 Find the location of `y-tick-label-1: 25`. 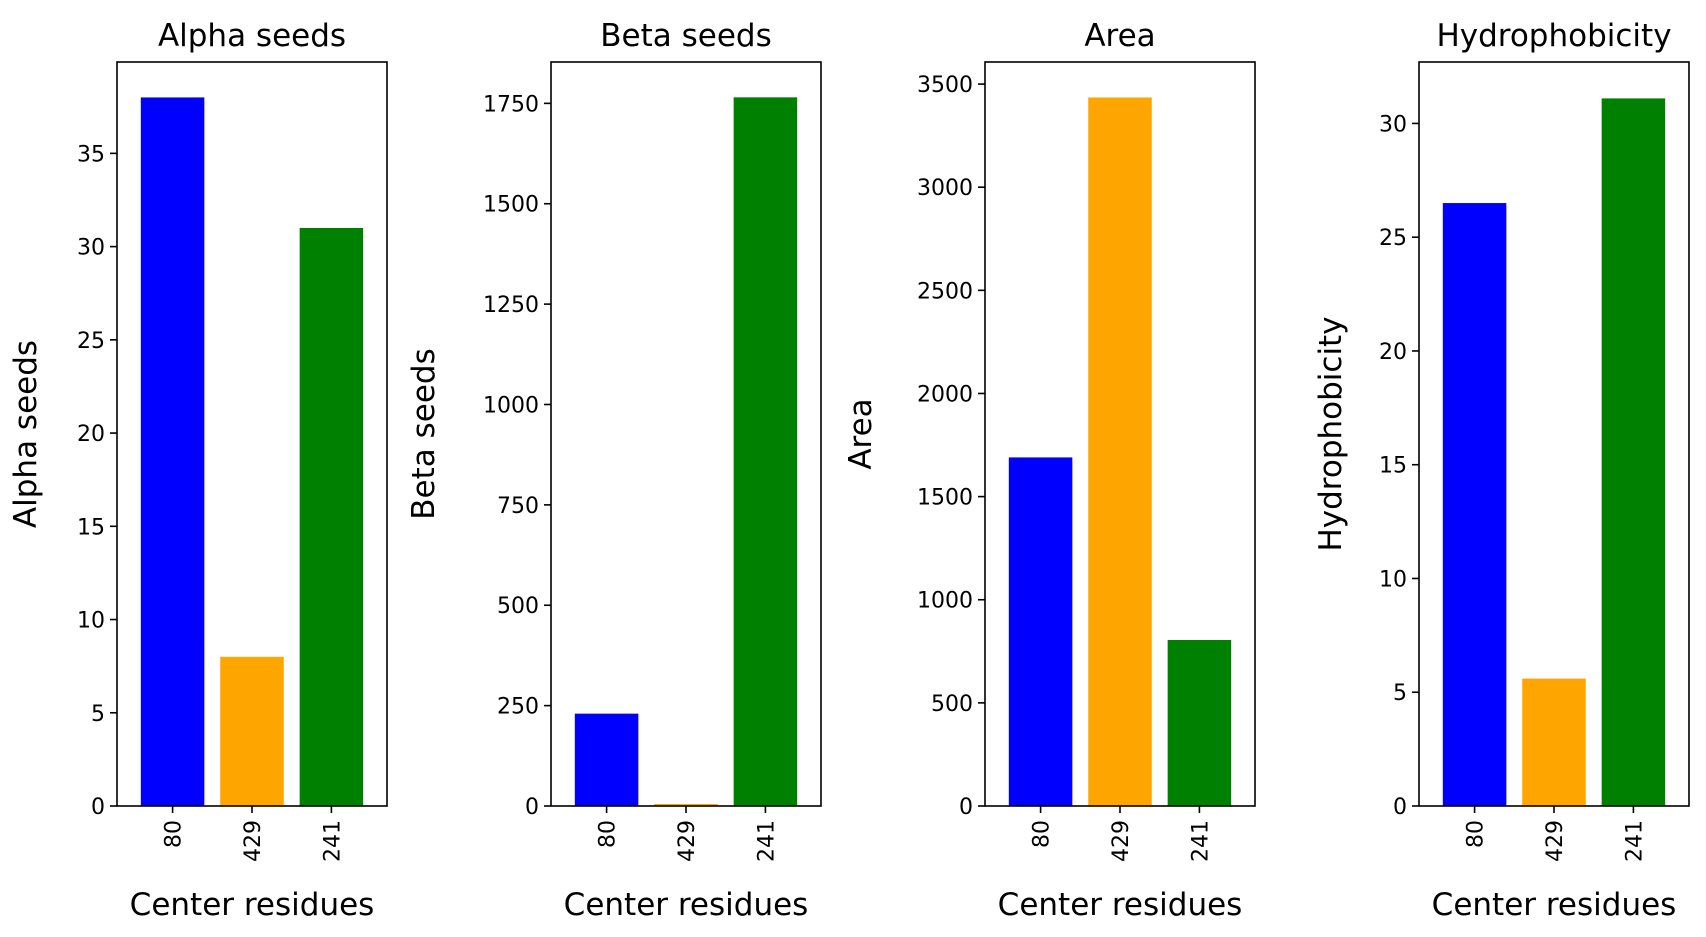

y-tick-label-1: 25 is located at coordinates (91, 341).